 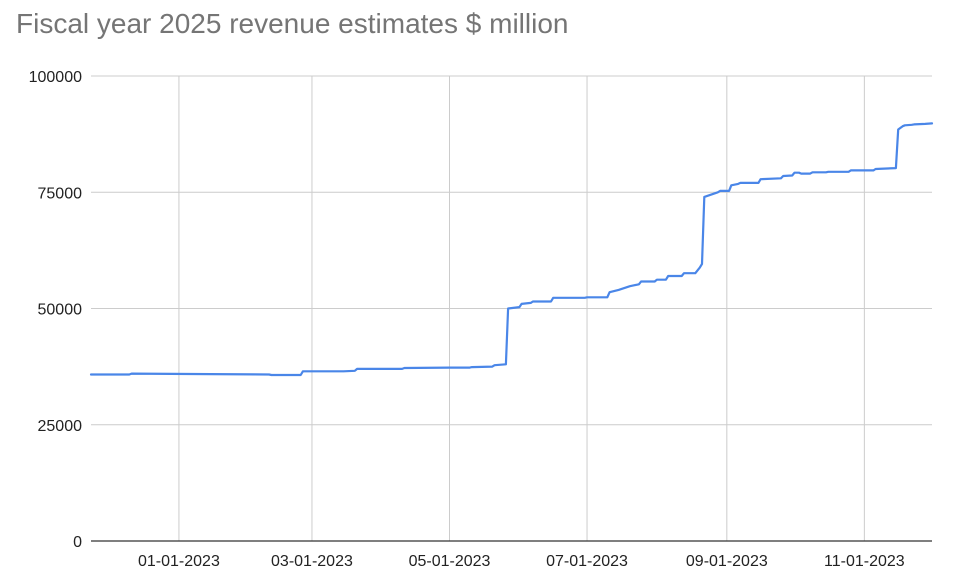 I want to click on y-tick-label: 50000, so click(x=60, y=310).